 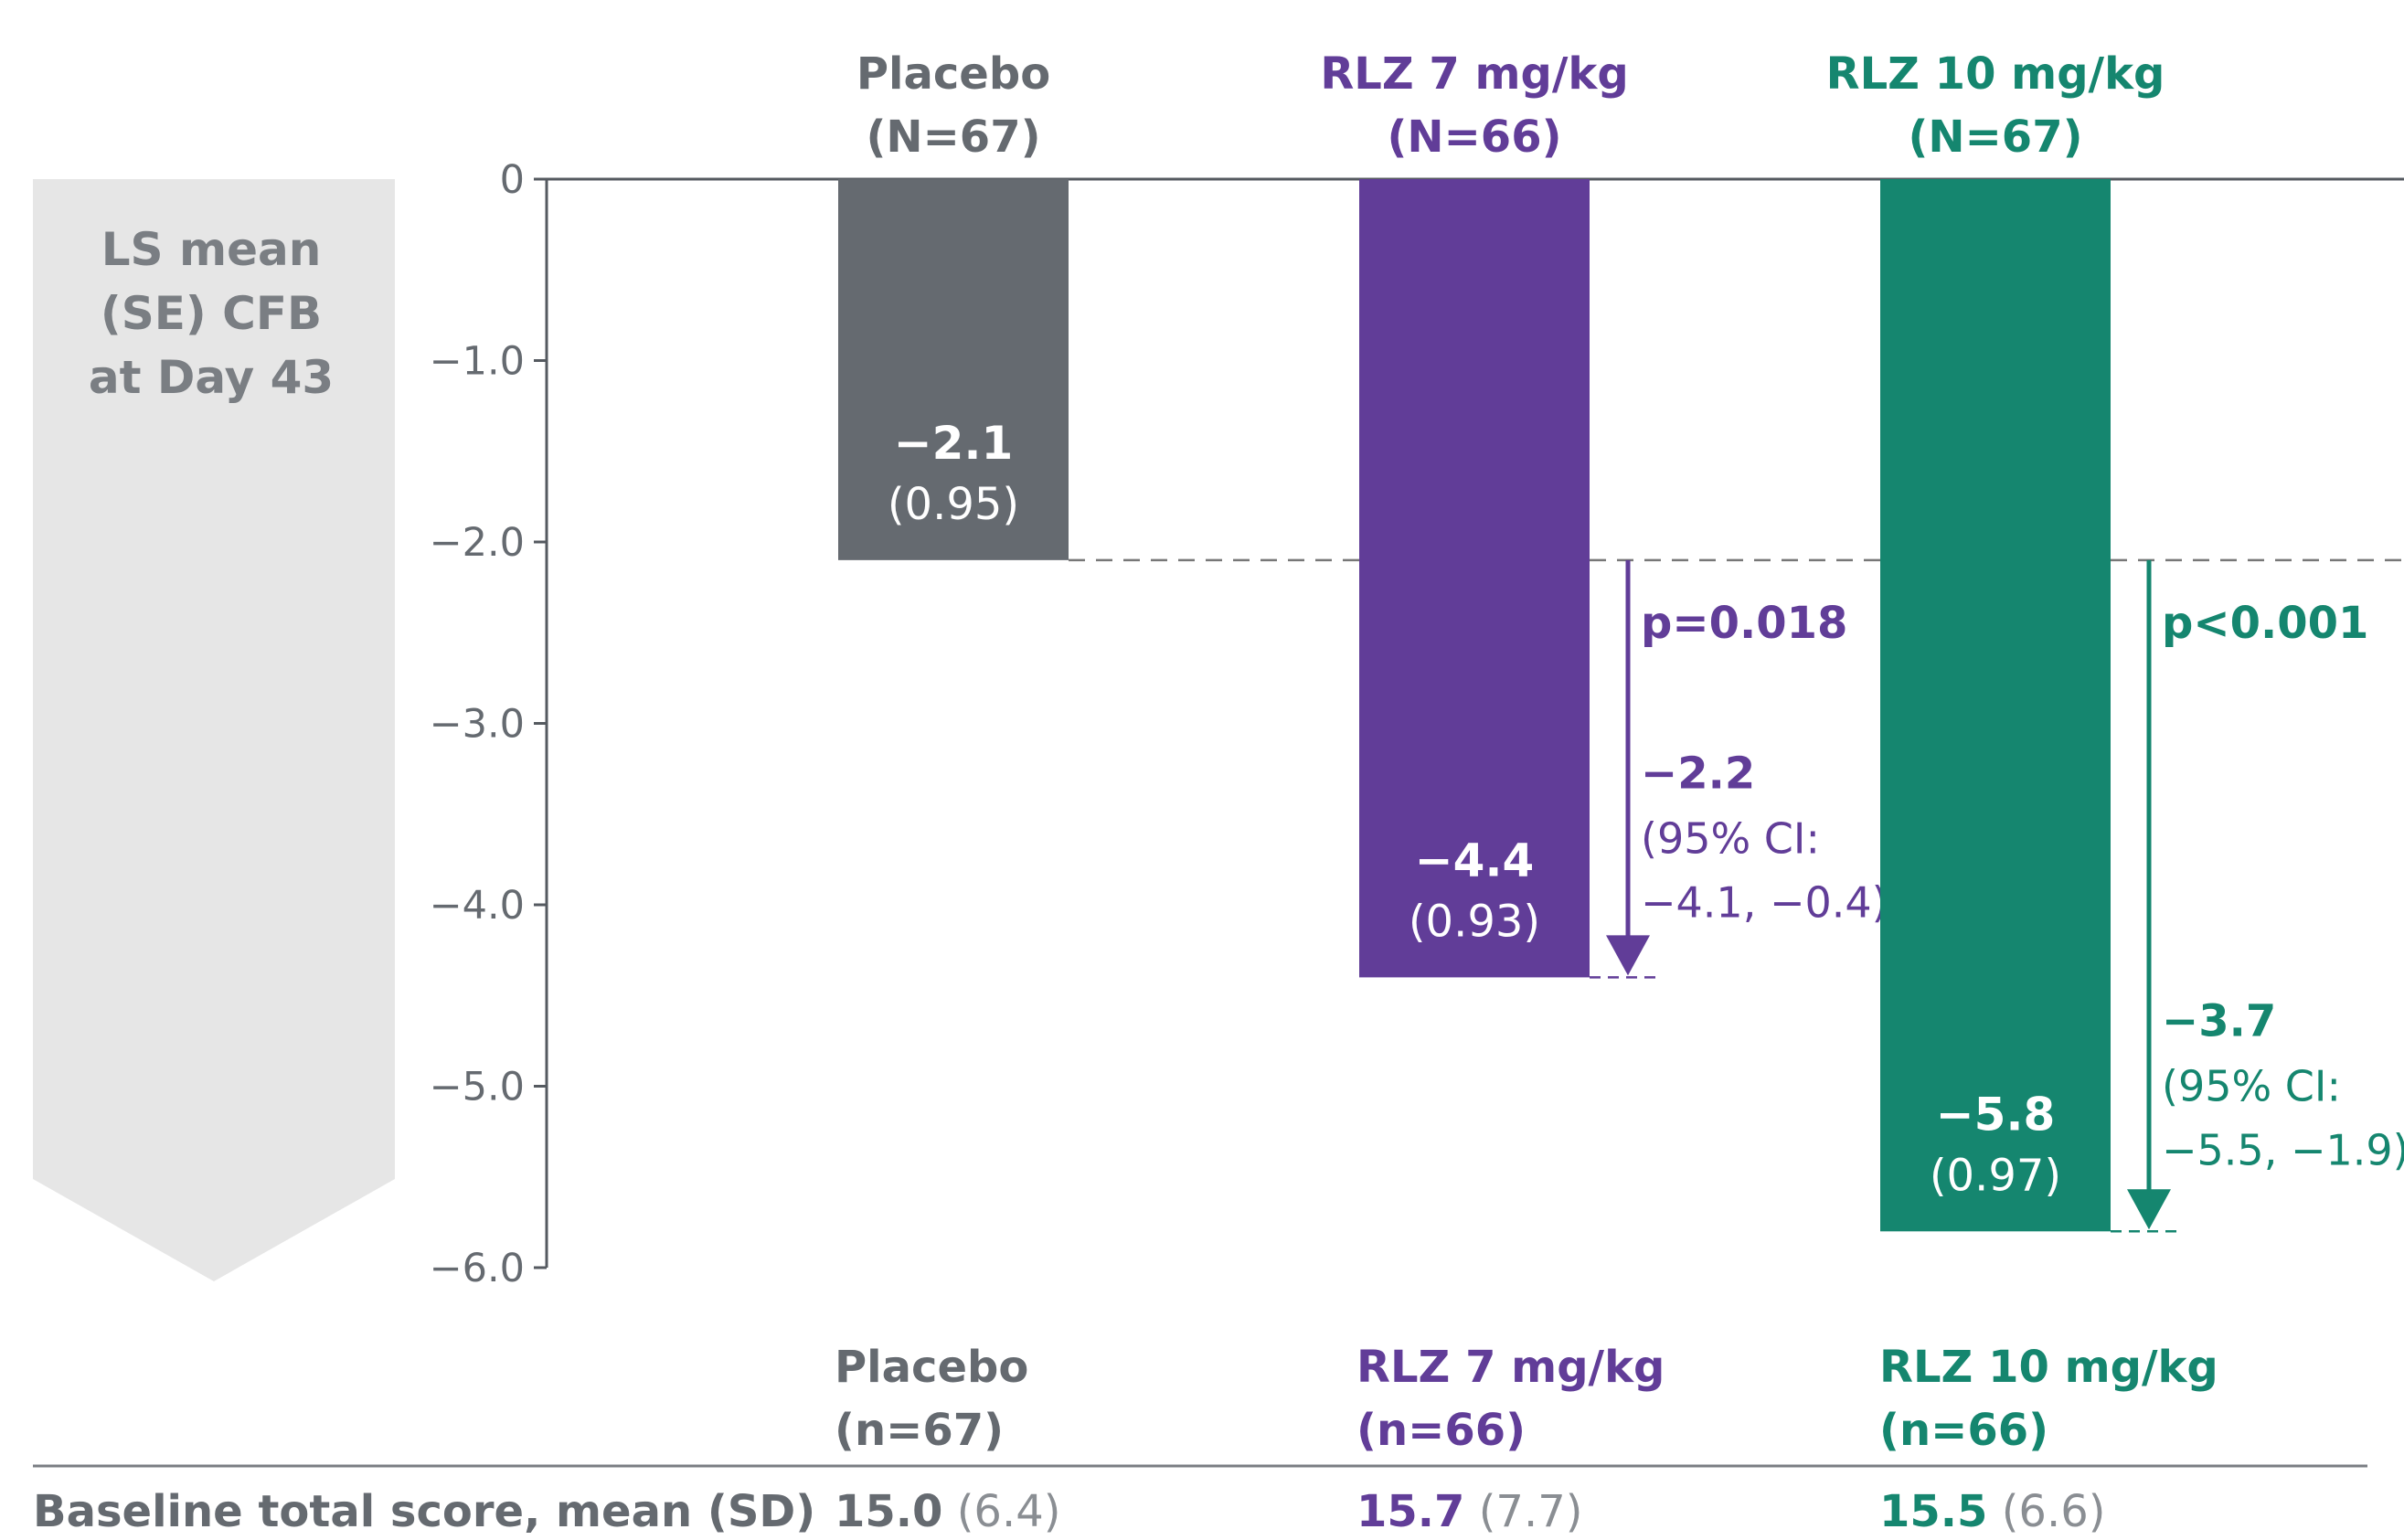 What do you see at coordinates (2048, 1367) in the screenshot?
I see `table-column-name: RLZ 10 mg/kg` at bounding box center [2048, 1367].